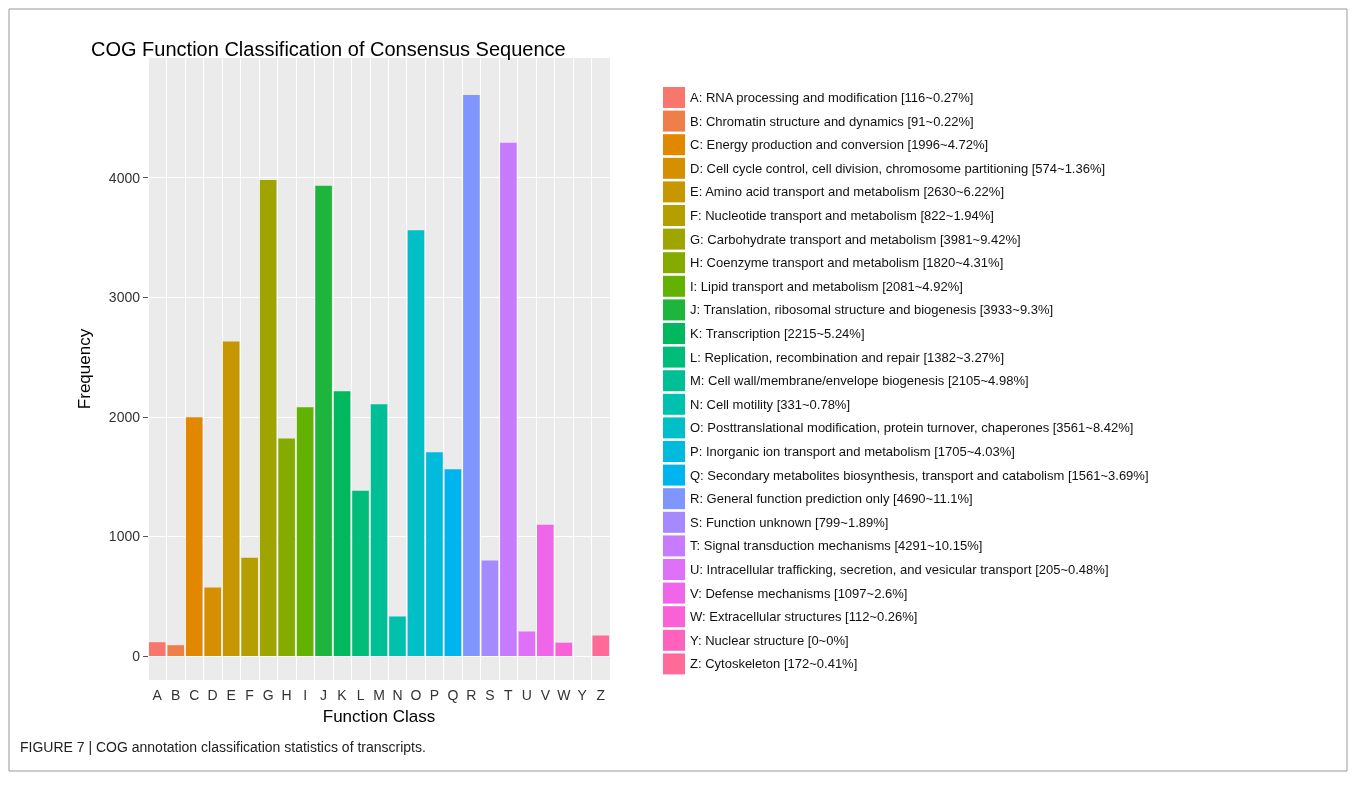  I want to click on legend-label: J: Translation, ribosomal structure and biogenesis [3933~9.3%], so click(872, 310).